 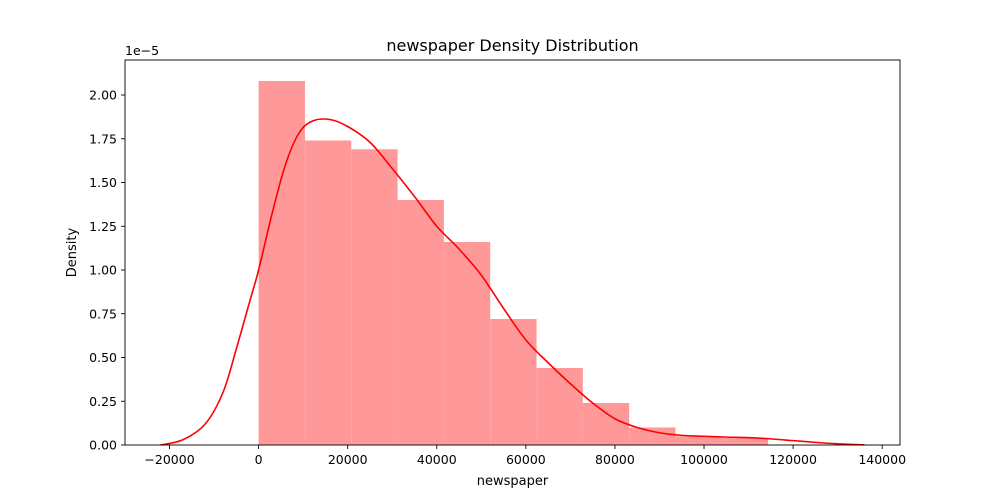 I want to click on x-tick-label: 140000, so click(x=882, y=459).